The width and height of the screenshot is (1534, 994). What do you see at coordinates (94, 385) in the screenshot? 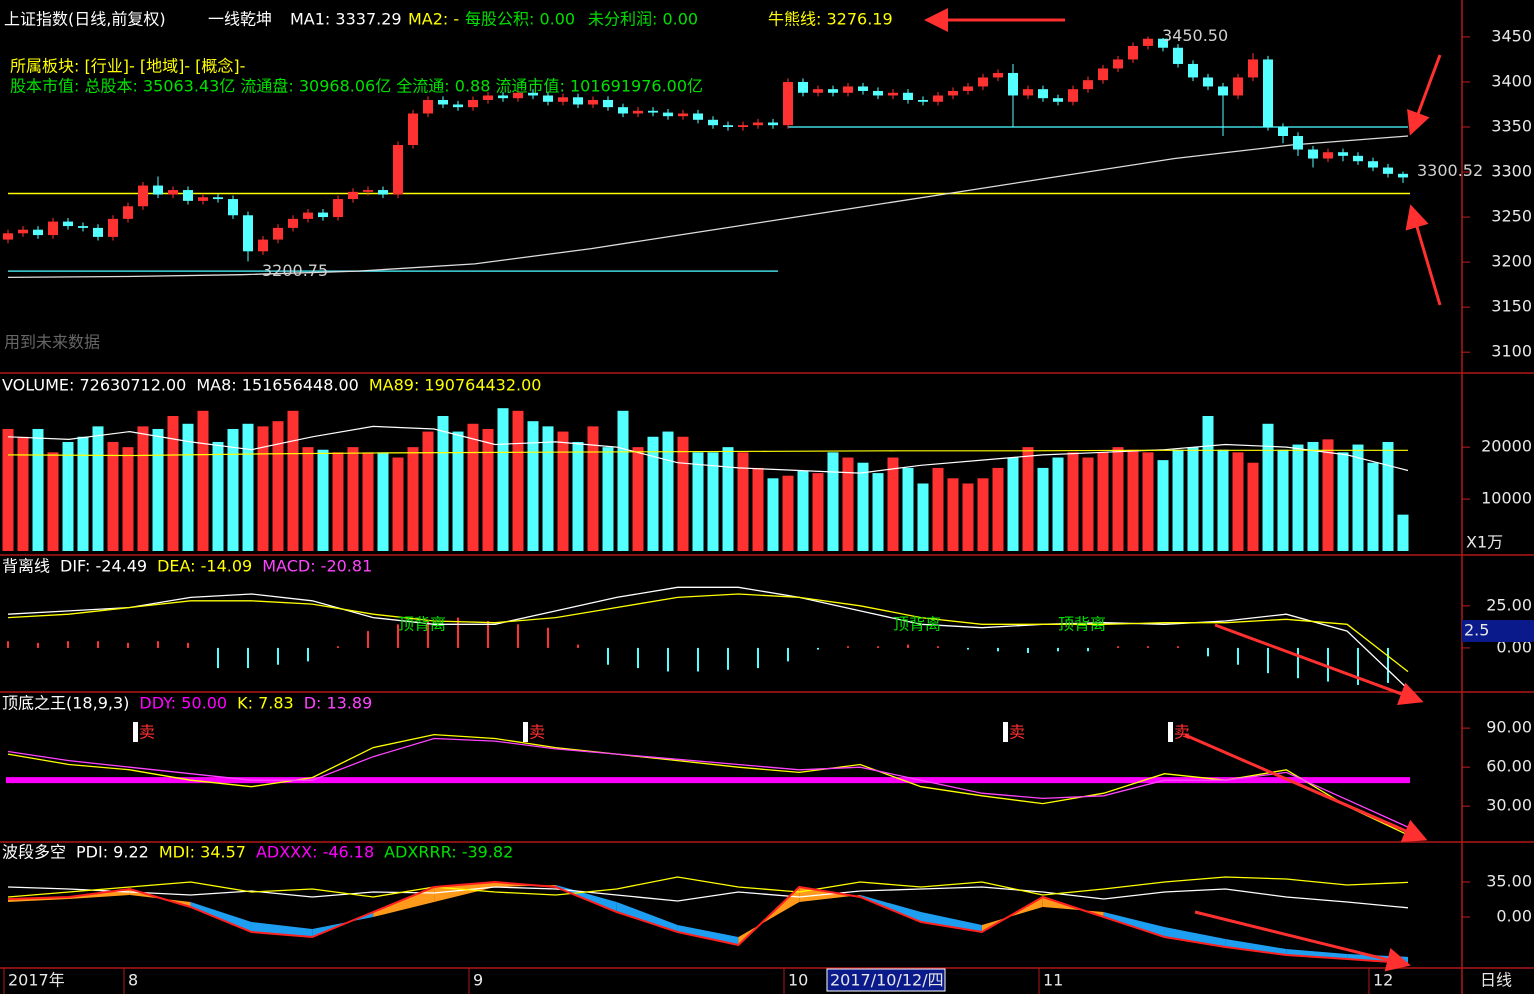
I see `legend-entry: VOLUME: 72630712.00` at bounding box center [94, 385].